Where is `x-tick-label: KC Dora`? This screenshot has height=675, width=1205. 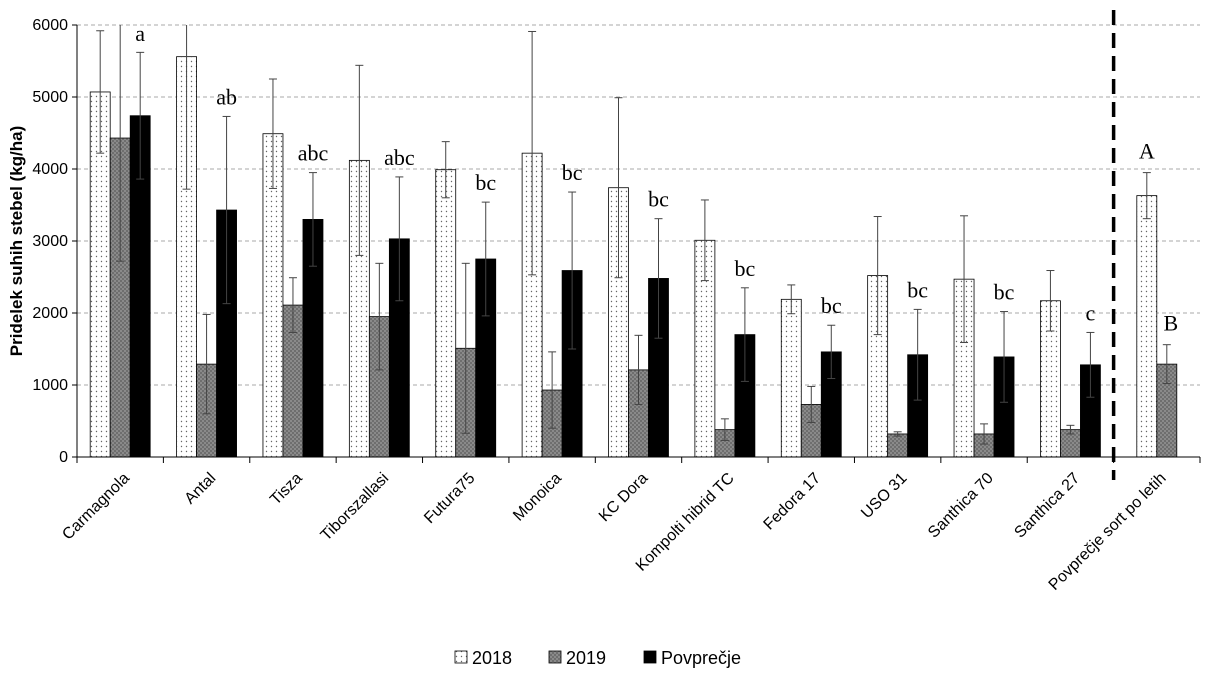
x-tick-label: KC Dora is located at coordinates (623, 497).